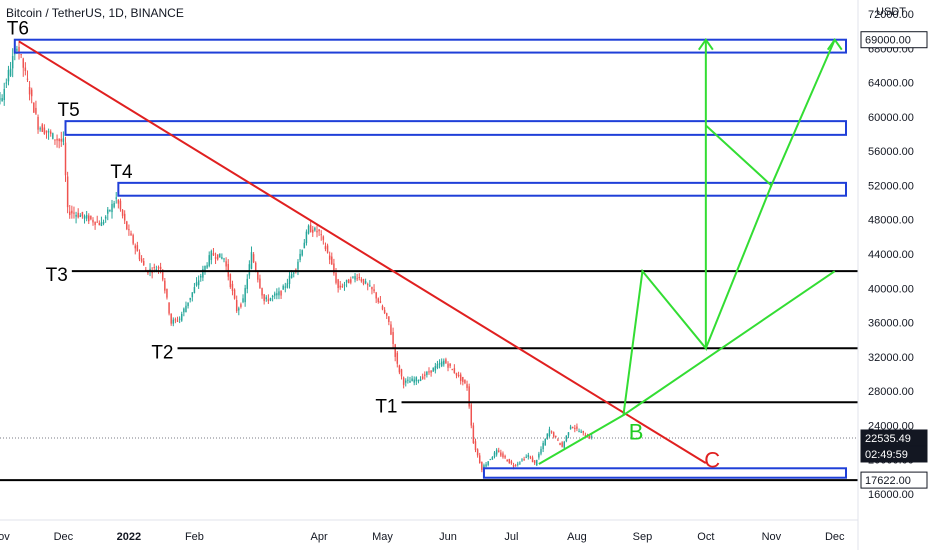  Describe the element at coordinates (429, 531) in the screenshot. I see `x-axis: Nov Dec 2022 Feb Apr May Jun Jul Aug Sep Oct Nov Dec` at that location.